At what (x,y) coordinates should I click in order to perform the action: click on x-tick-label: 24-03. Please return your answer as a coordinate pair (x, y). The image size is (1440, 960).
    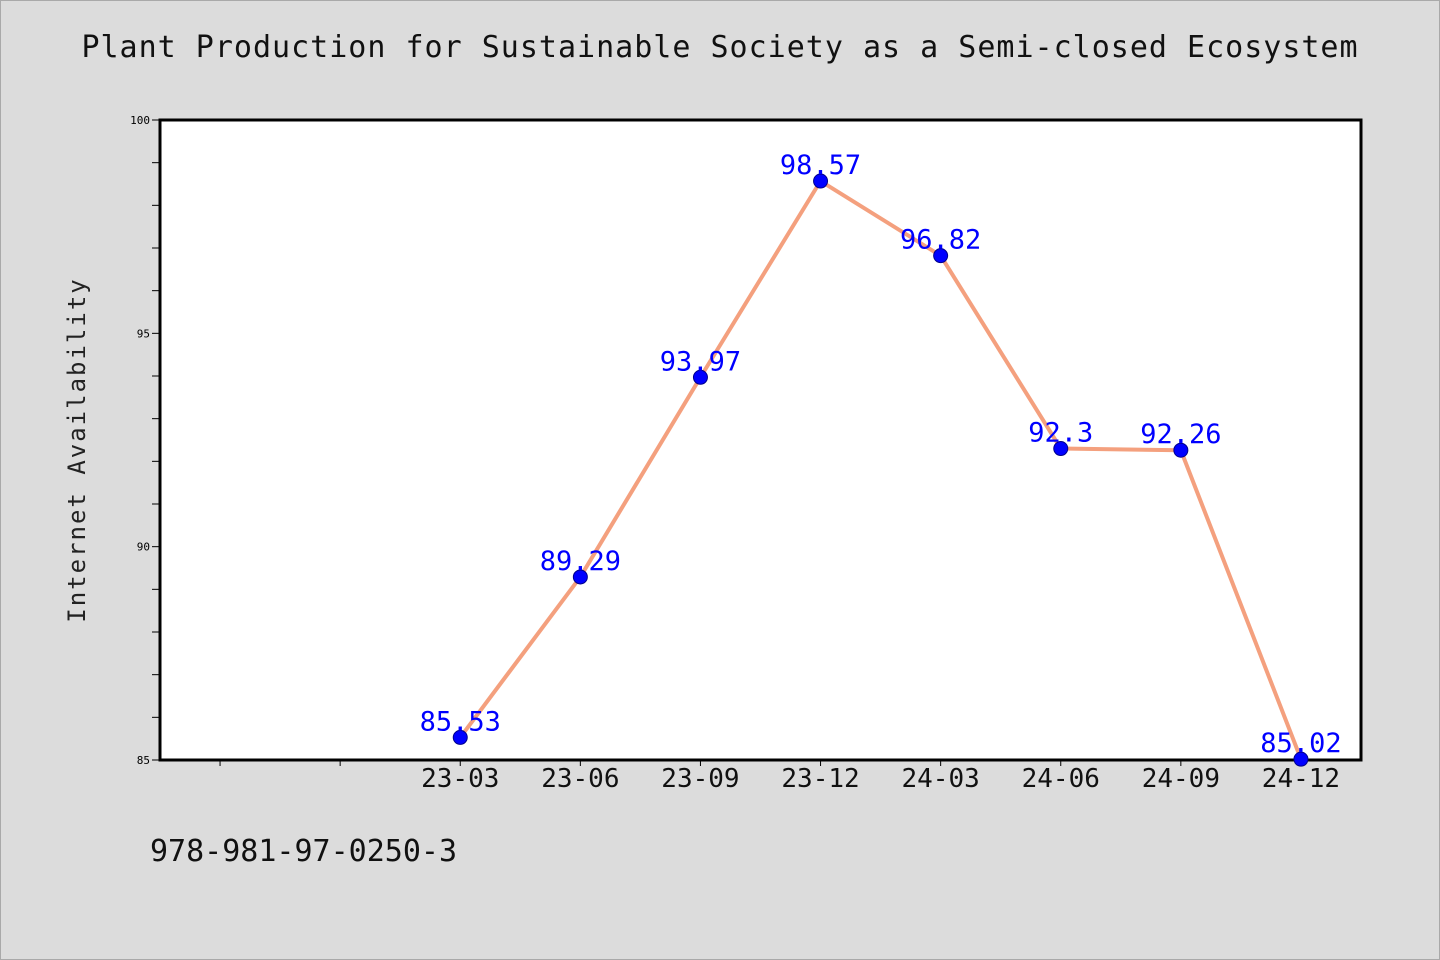
    Looking at the image, I should click on (941, 779).